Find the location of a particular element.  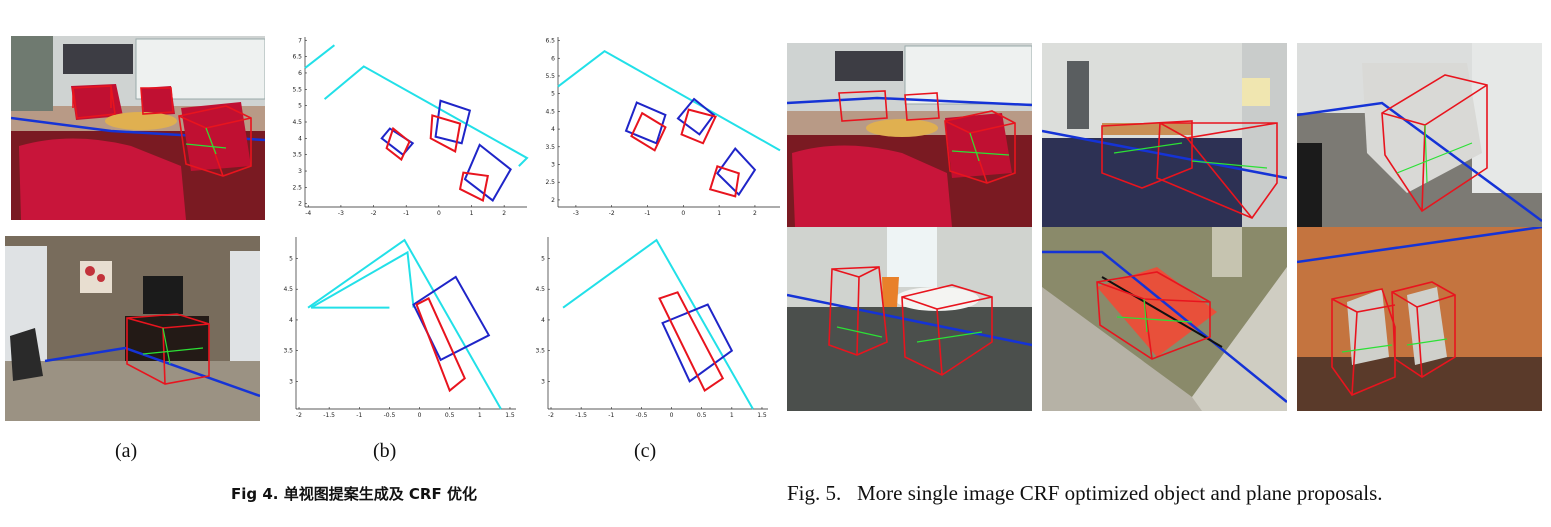

fig4c-top-plot: -3 -2 -1 0 1 2 2 2.5 3 3.5 4 4.5 5 5.5 6 6.5 is located at coordinates (660, 128).